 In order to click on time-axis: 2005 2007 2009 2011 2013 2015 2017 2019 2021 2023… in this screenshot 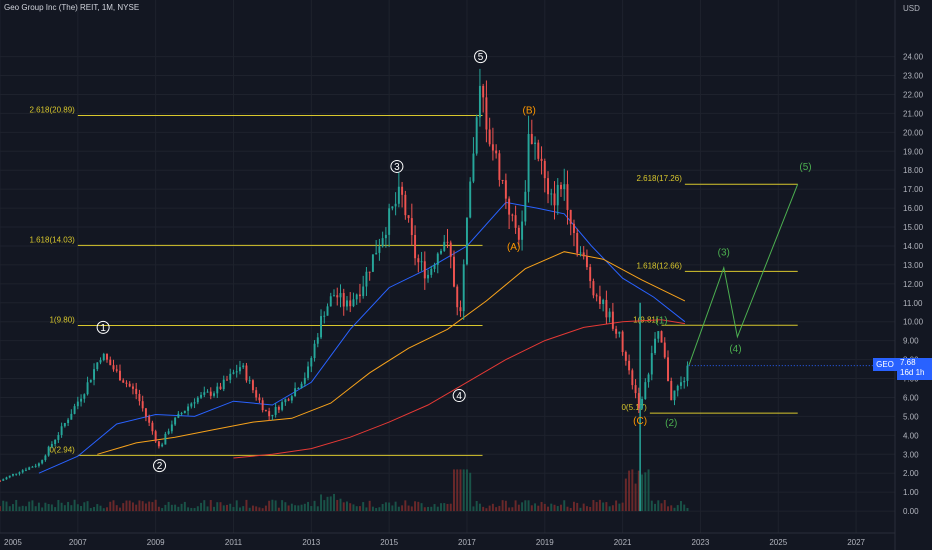, I will do `click(447, 539)`.